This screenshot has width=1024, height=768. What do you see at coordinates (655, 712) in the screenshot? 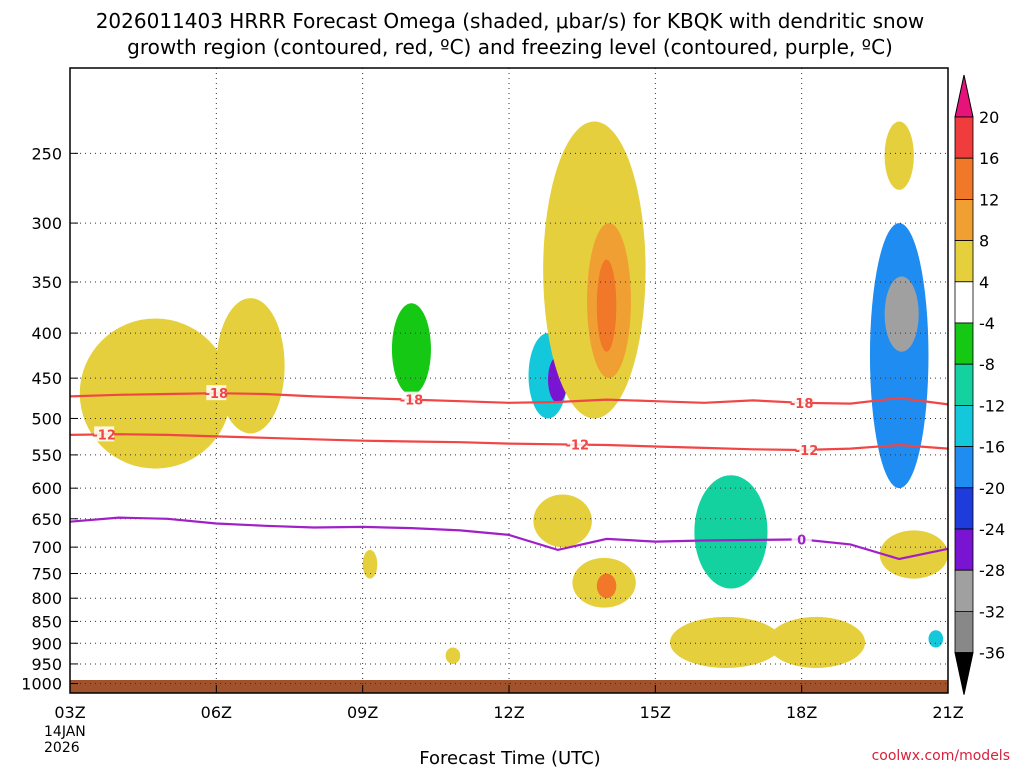
I see `x-tick-label: 15Z` at bounding box center [655, 712].